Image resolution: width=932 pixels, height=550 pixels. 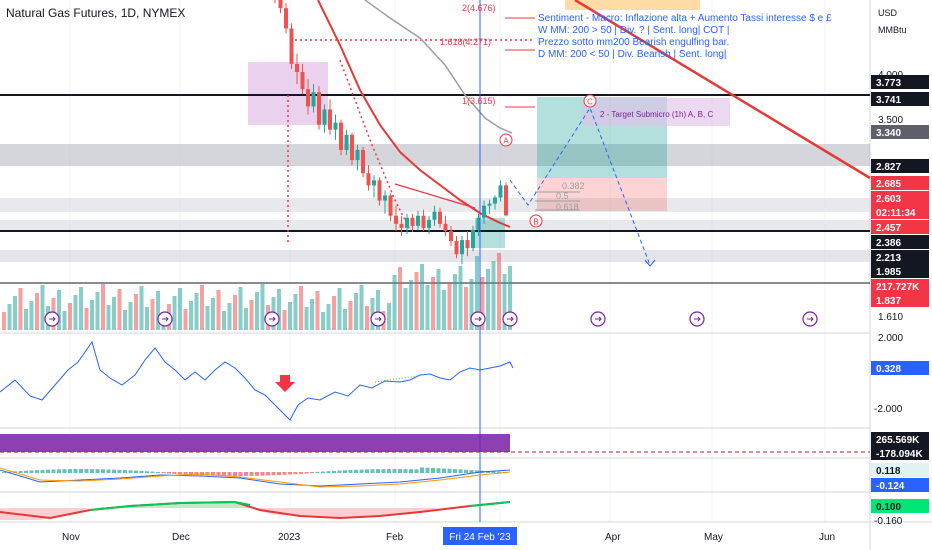 I want to click on osc-line-green, so click(x=170, y=505).